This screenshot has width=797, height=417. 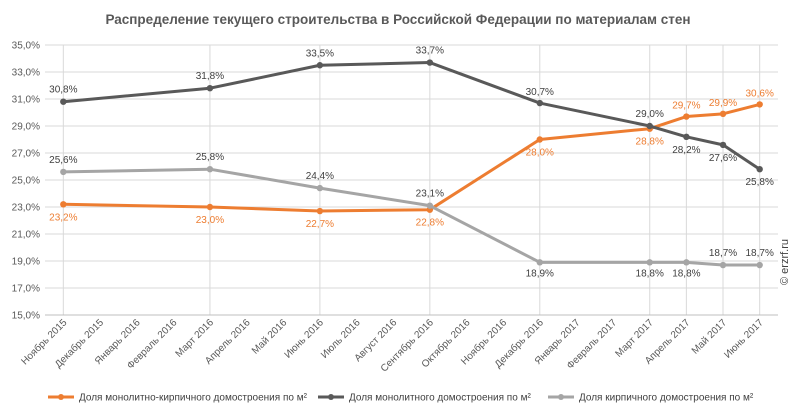 I want to click on y-tick-label: 25,0%, so click(x=26, y=181).